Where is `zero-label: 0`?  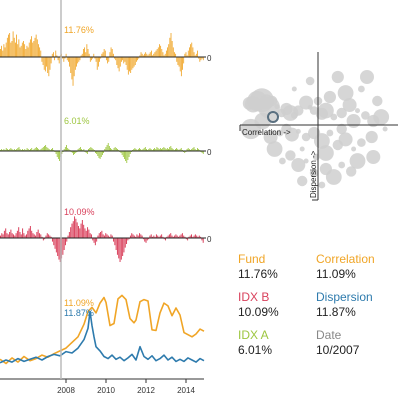
zero-label: 0 is located at coordinates (209, 239).